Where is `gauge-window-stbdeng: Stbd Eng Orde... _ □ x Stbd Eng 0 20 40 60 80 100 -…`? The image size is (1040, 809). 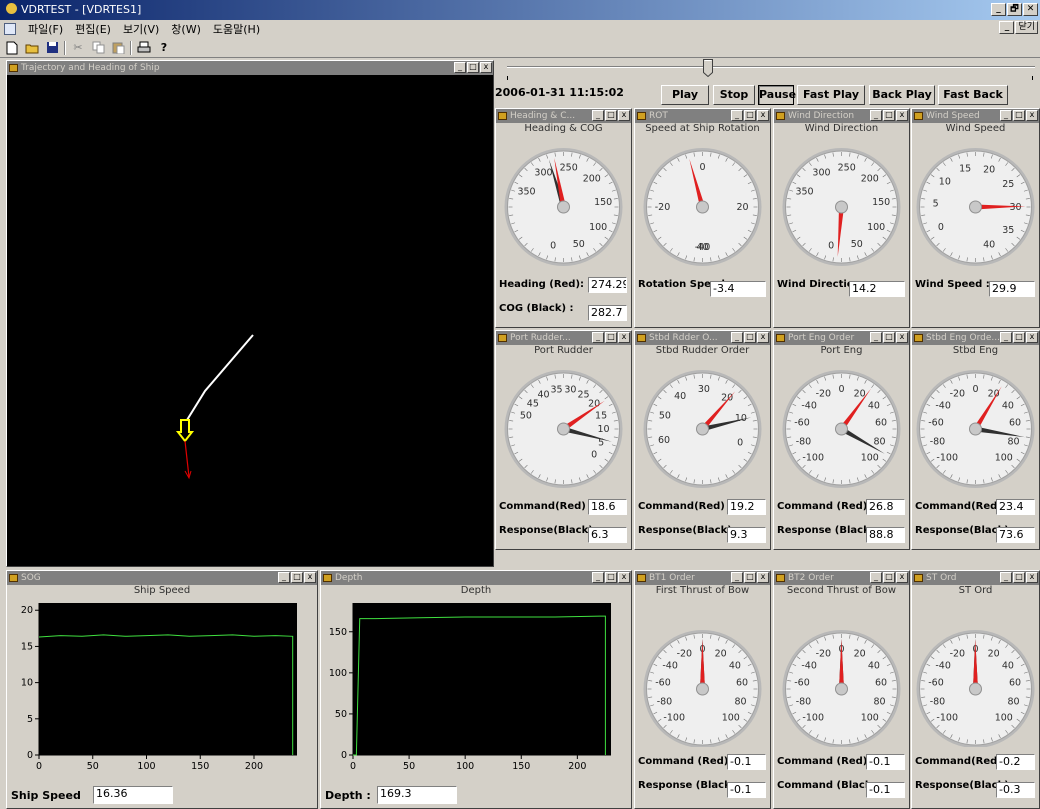 gauge-window-stbdeng: Stbd Eng Orde... _ □ x Stbd Eng 0 20 40 60 80 100 -… is located at coordinates (975, 440).